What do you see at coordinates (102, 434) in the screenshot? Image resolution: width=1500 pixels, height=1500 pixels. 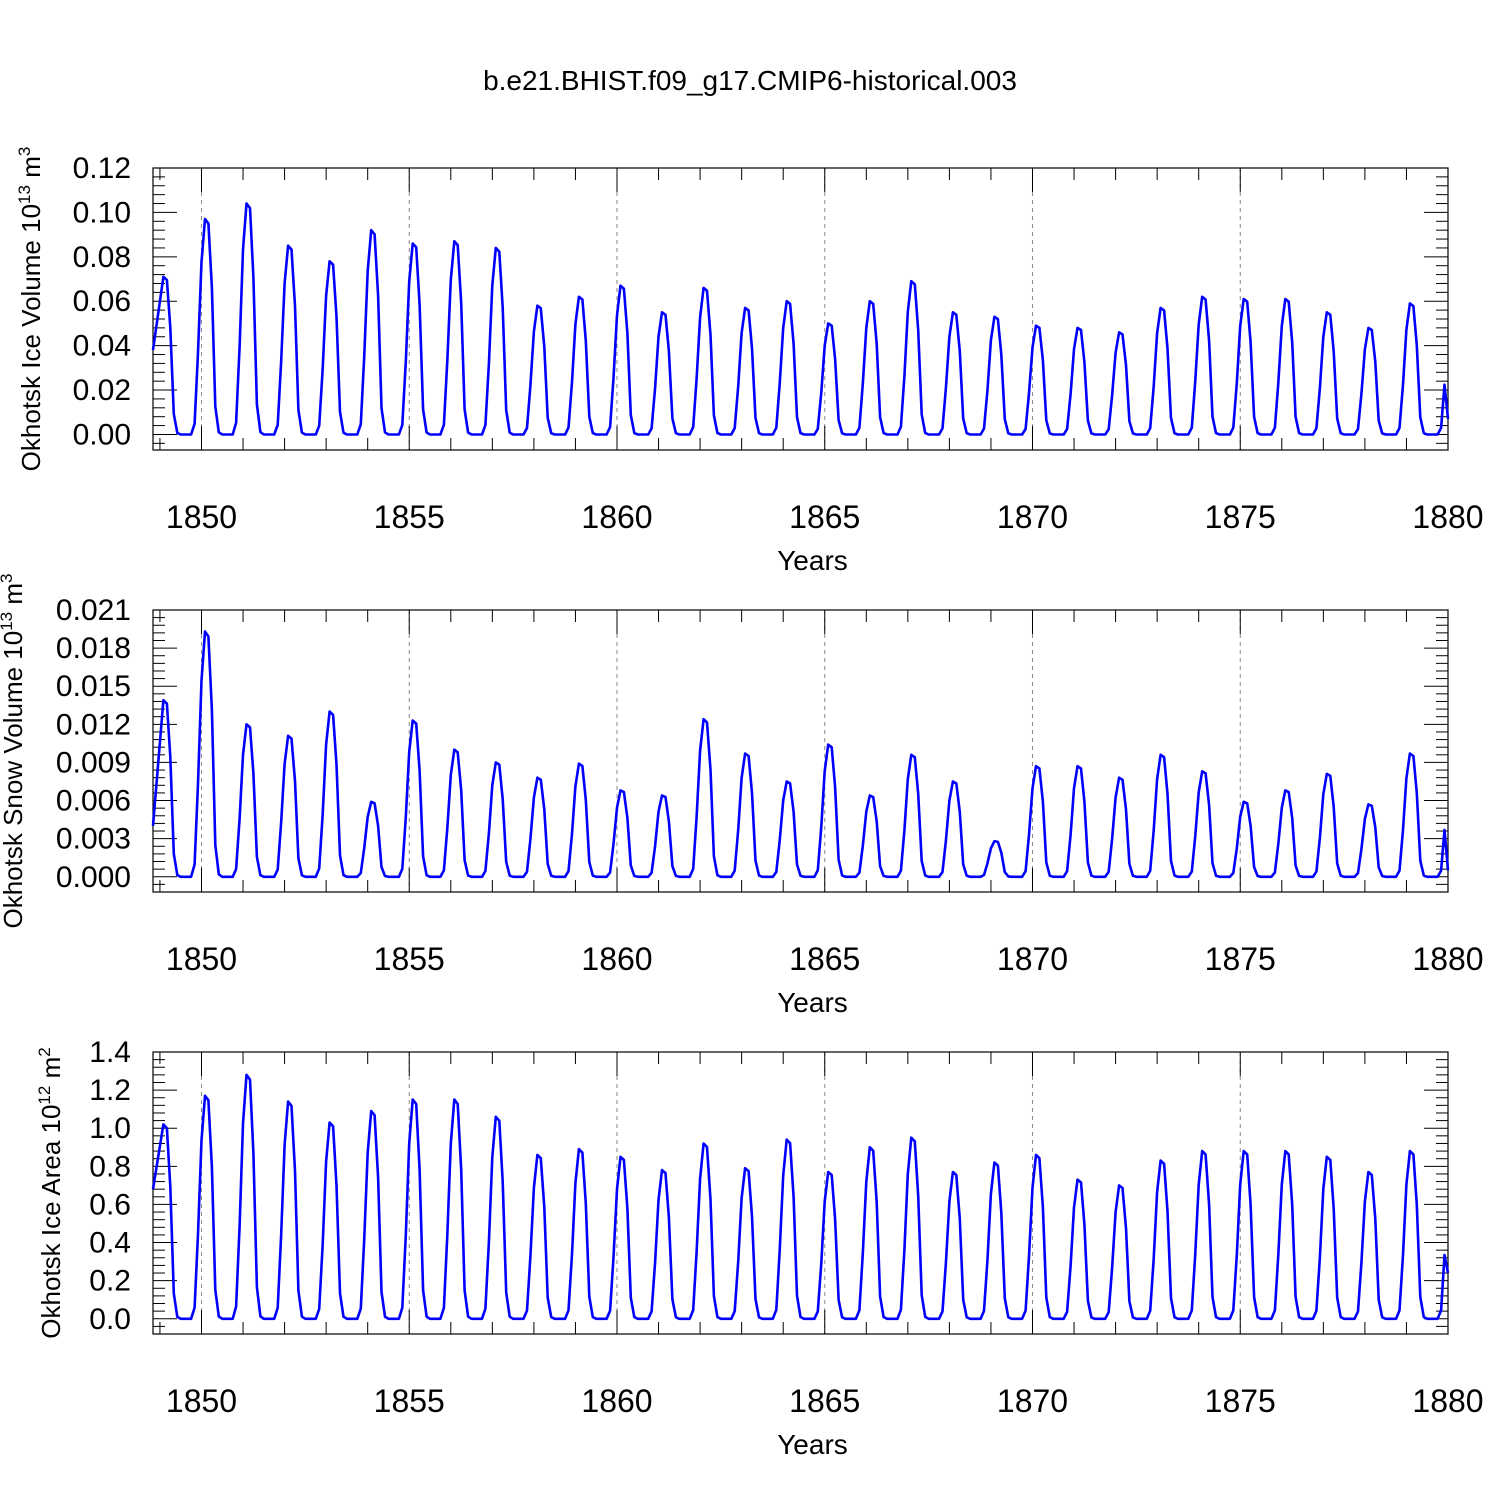 I see `y-tick-label: 0.00` at bounding box center [102, 434].